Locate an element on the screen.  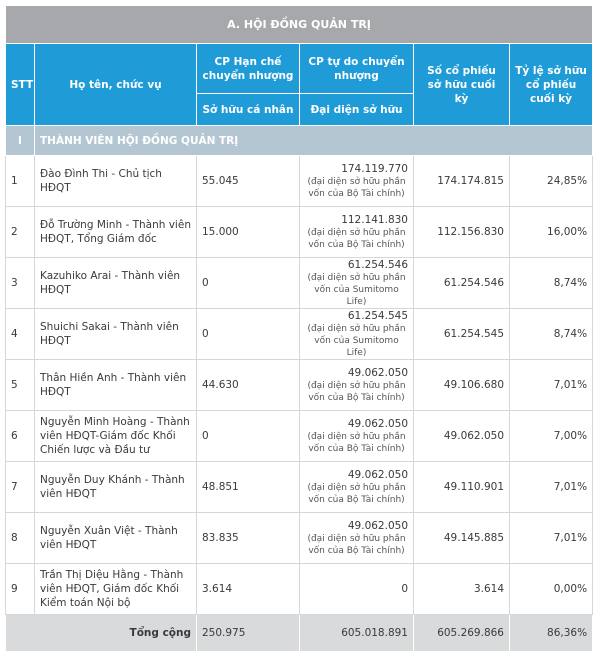
name-cell: Đào Đình Thi - Chủ tịch HĐQT is located at coordinates (115, 181).